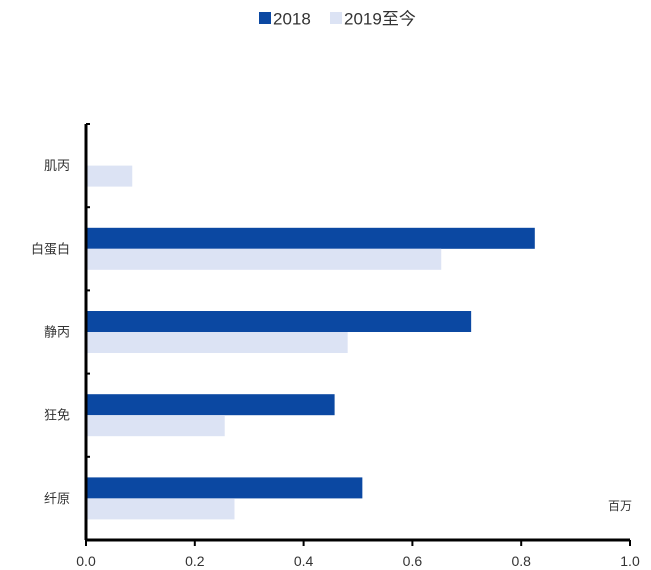 The image size is (651, 570). What do you see at coordinates (160, 509) in the screenshot?
I see `bar-2019至今-4` at bounding box center [160, 509].